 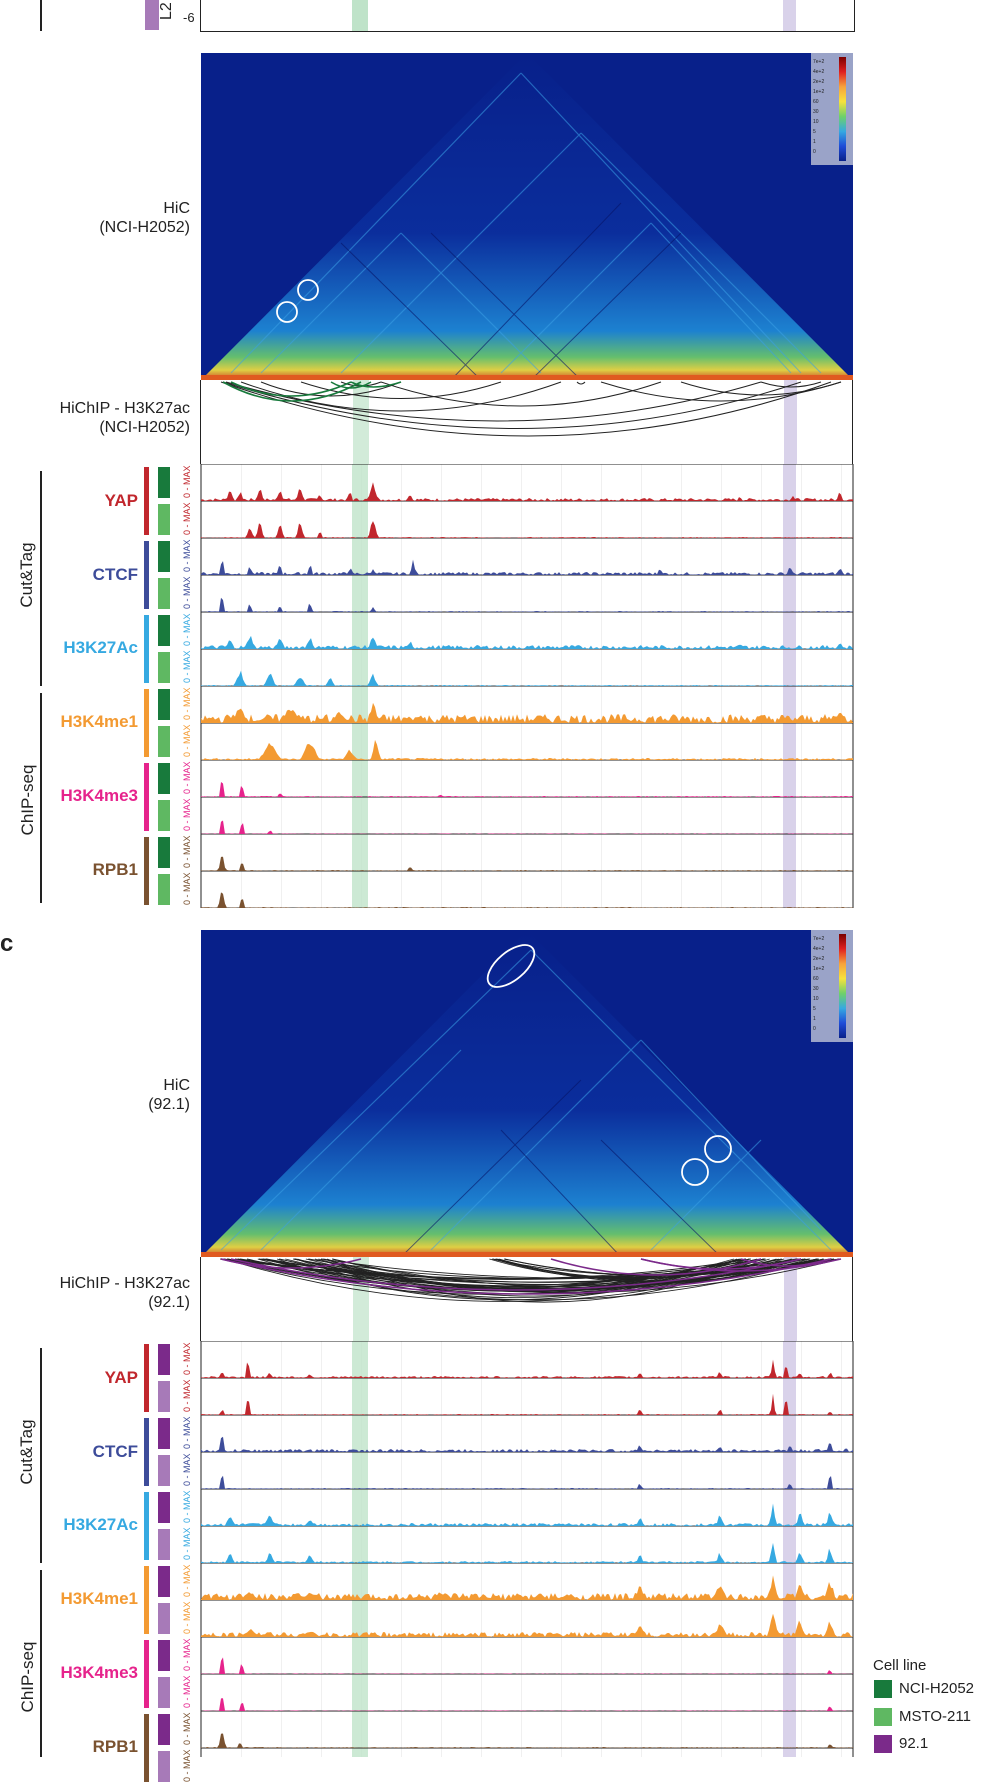 What do you see at coordinates (124, 418) in the screenshot?
I see `hichip-b-label: HiChIP - H3K27ac (NCI-H2052)` at bounding box center [124, 418].